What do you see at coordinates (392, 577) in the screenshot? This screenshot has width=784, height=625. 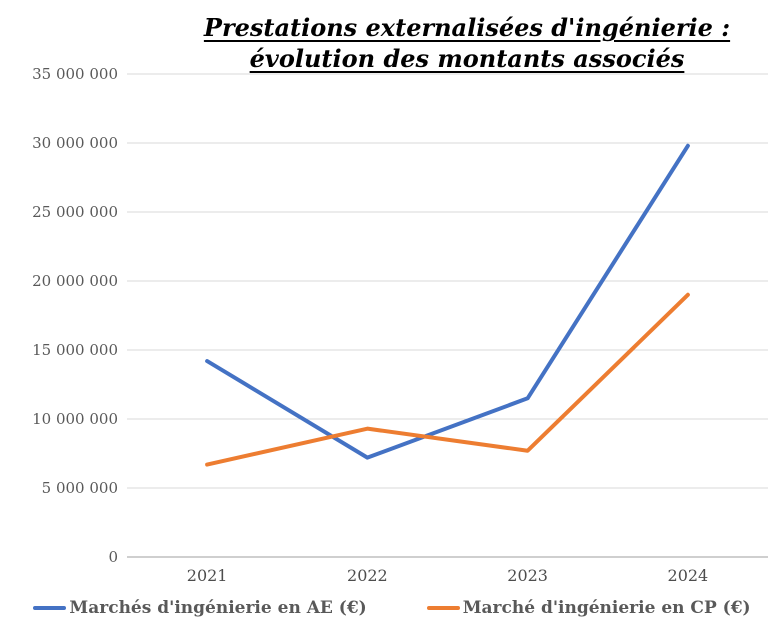 I see `x-axis-labels: 2021 2022 2023 2024` at bounding box center [392, 577].